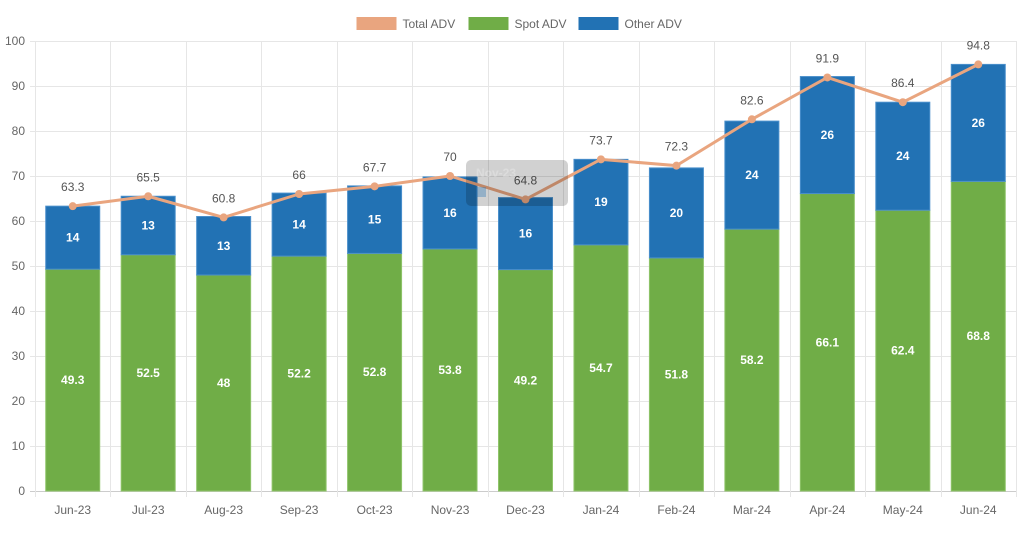 This screenshot has height=538, width=1031. What do you see at coordinates (19, 311) in the screenshot?
I see `y-tick-label: 40` at bounding box center [19, 311].